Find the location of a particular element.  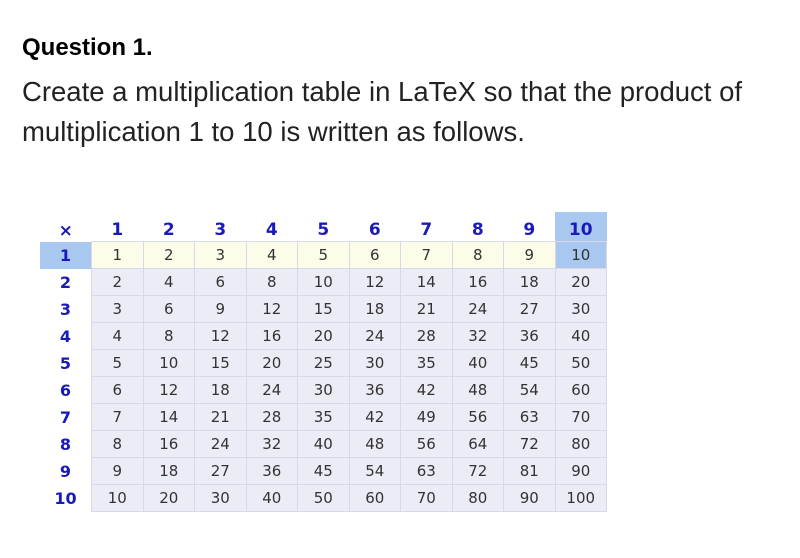

table-row: 7 7 14 21 28 35 42 49 56 63 70 is located at coordinates (323, 417).